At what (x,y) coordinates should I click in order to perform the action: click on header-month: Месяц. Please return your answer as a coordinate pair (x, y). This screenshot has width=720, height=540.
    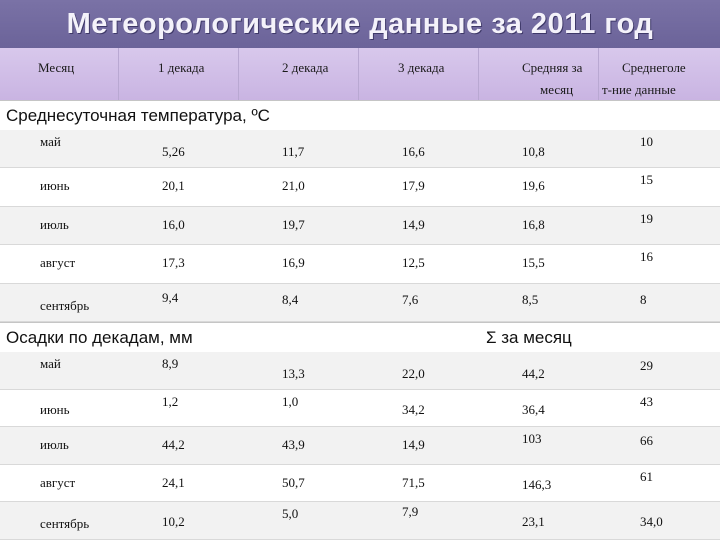
    Looking at the image, I should click on (56, 67).